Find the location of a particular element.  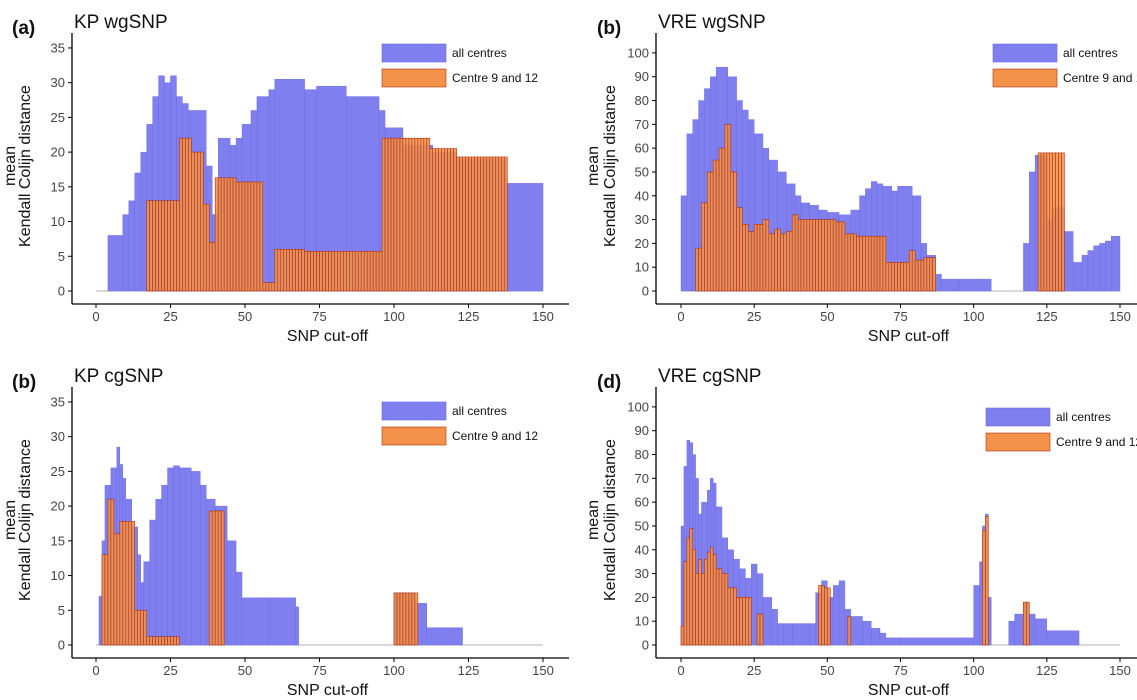

y-axis-title-line1: mean is located at coordinates (593, 520).